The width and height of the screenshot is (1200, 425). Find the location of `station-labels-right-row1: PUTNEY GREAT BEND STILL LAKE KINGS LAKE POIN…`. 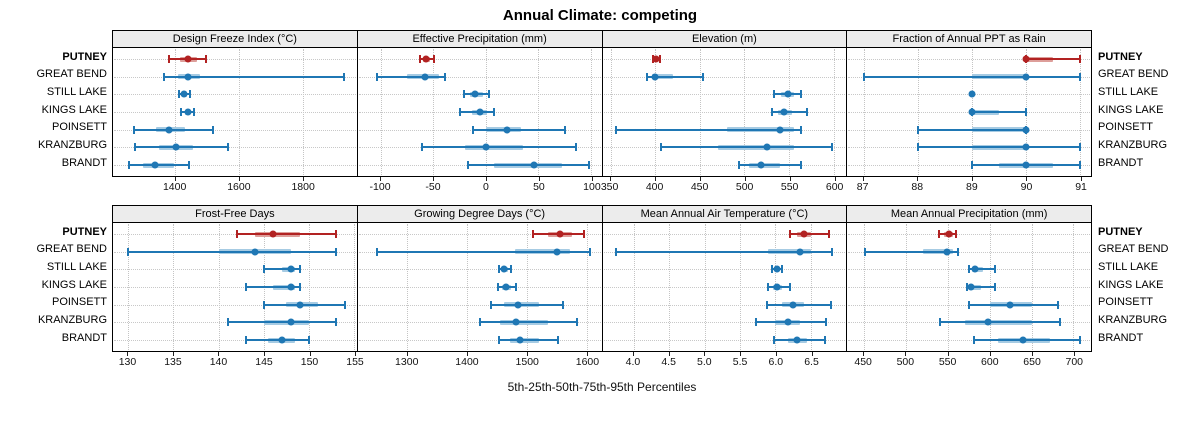

station-labels-right-row1: PUTNEY GREAT BEND STILL LAKE KINGS LAKE POIN… is located at coordinates (1146, 279).